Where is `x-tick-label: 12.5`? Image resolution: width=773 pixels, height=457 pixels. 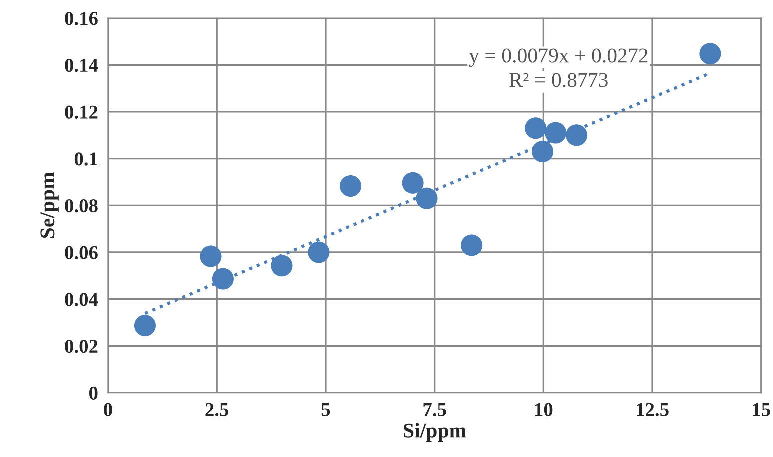 x-tick-label: 12.5 is located at coordinates (653, 410).